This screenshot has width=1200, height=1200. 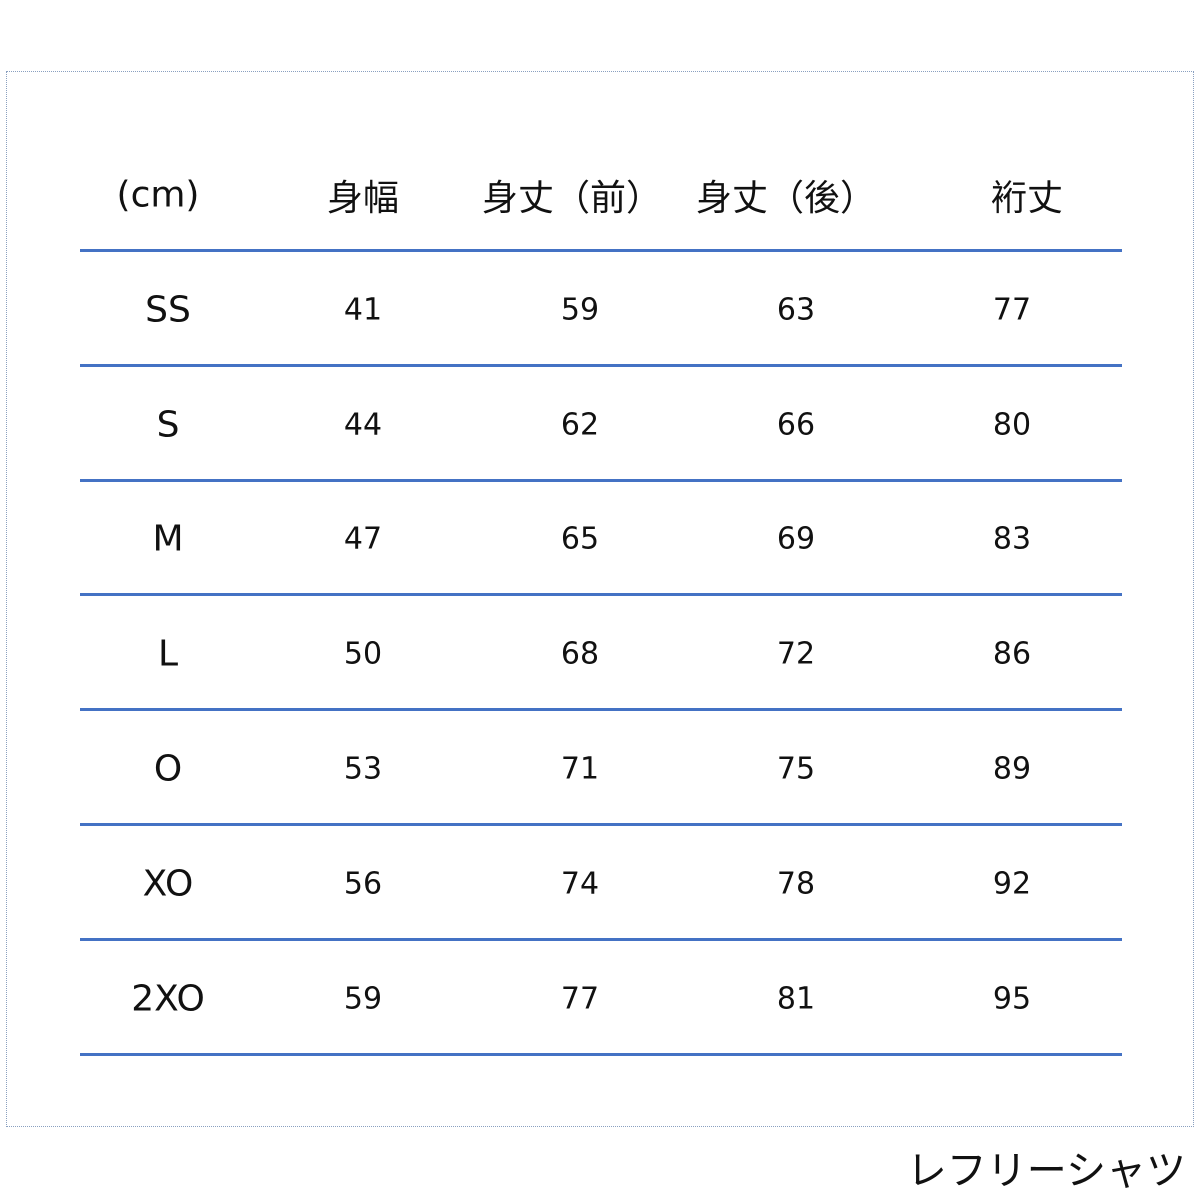 What do you see at coordinates (796, 539) in the screenshot?
I see `cell-length-back: 69` at bounding box center [796, 539].